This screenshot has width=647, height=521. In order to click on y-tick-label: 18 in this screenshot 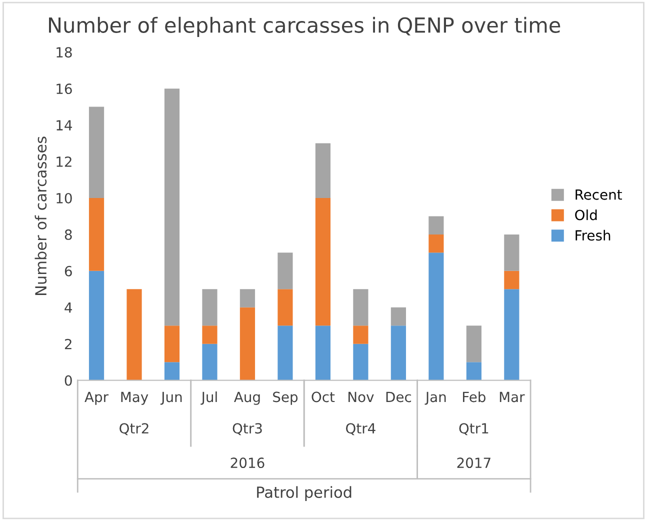, I will do `click(64, 52)`.